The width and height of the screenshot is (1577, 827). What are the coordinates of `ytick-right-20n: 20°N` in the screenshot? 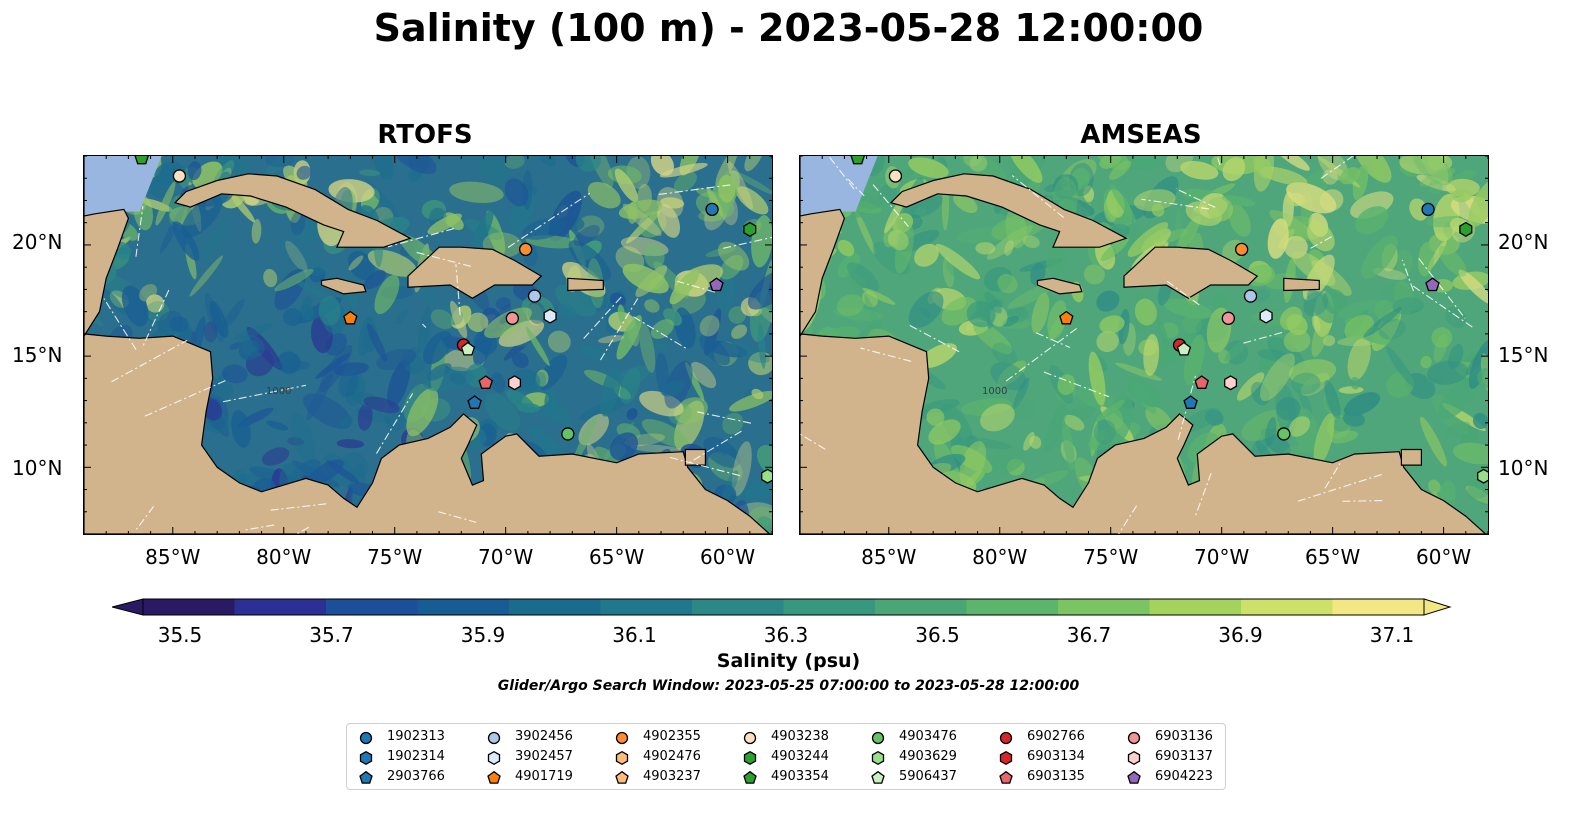 It's located at (1523, 242).